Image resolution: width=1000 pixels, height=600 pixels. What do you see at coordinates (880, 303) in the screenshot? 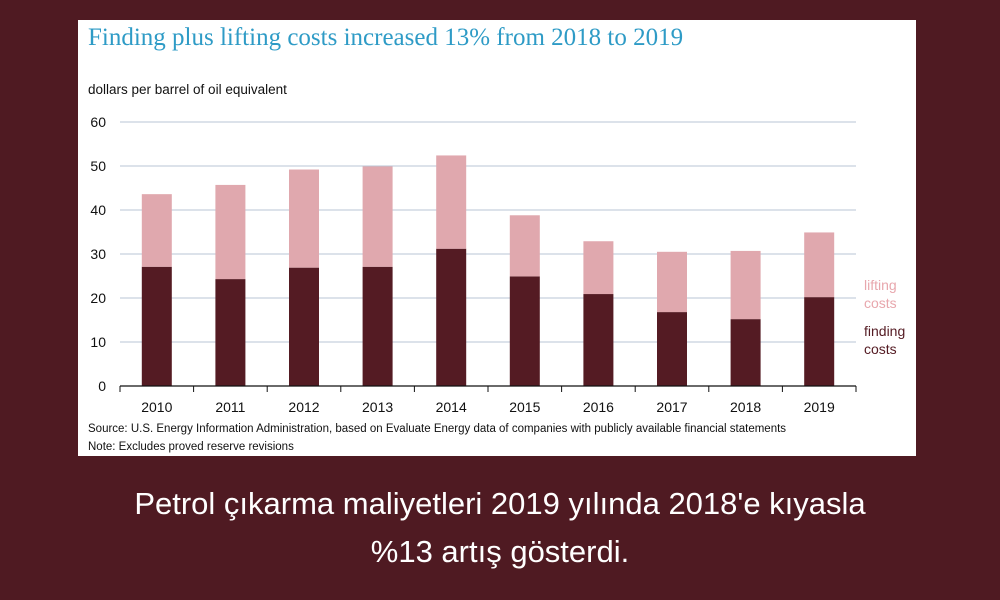
I see `legend-lifting-costs: costs` at bounding box center [880, 303].